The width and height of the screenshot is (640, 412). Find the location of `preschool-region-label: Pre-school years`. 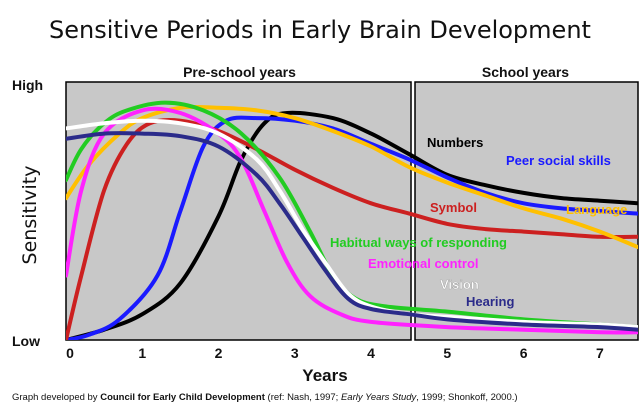

preschool-region-label: Pre-school years is located at coordinates (239, 72).